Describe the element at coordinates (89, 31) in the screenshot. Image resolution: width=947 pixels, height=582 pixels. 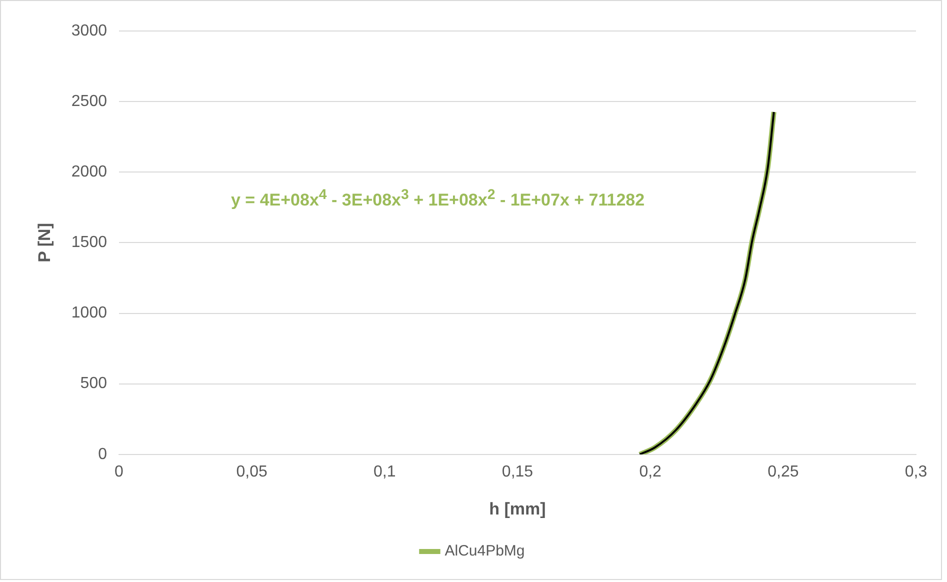
I see `y-tick-label: 3000` at that location.